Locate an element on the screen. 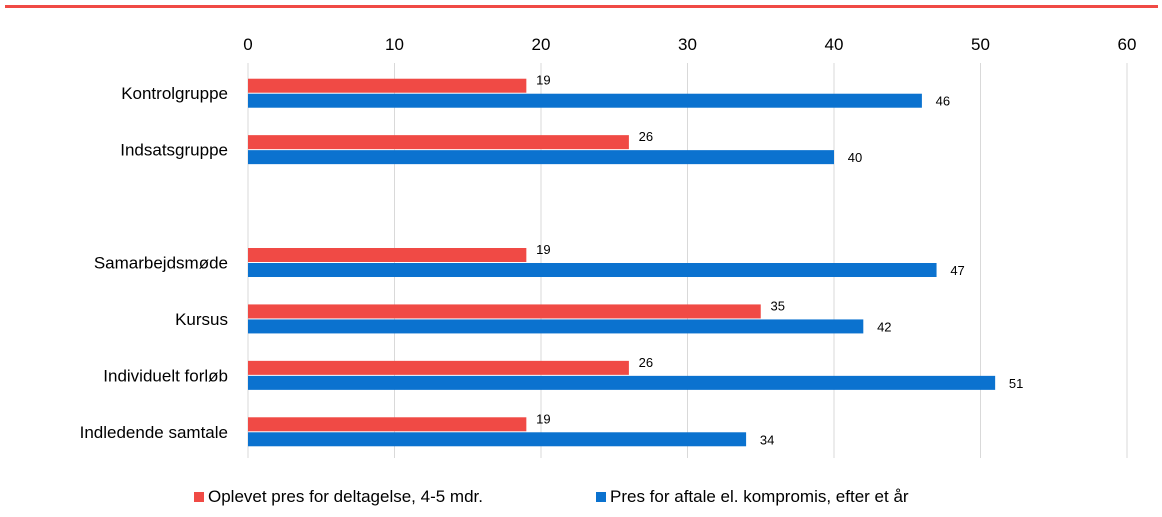  data-label: 47 is located at coordinates (957, 270).